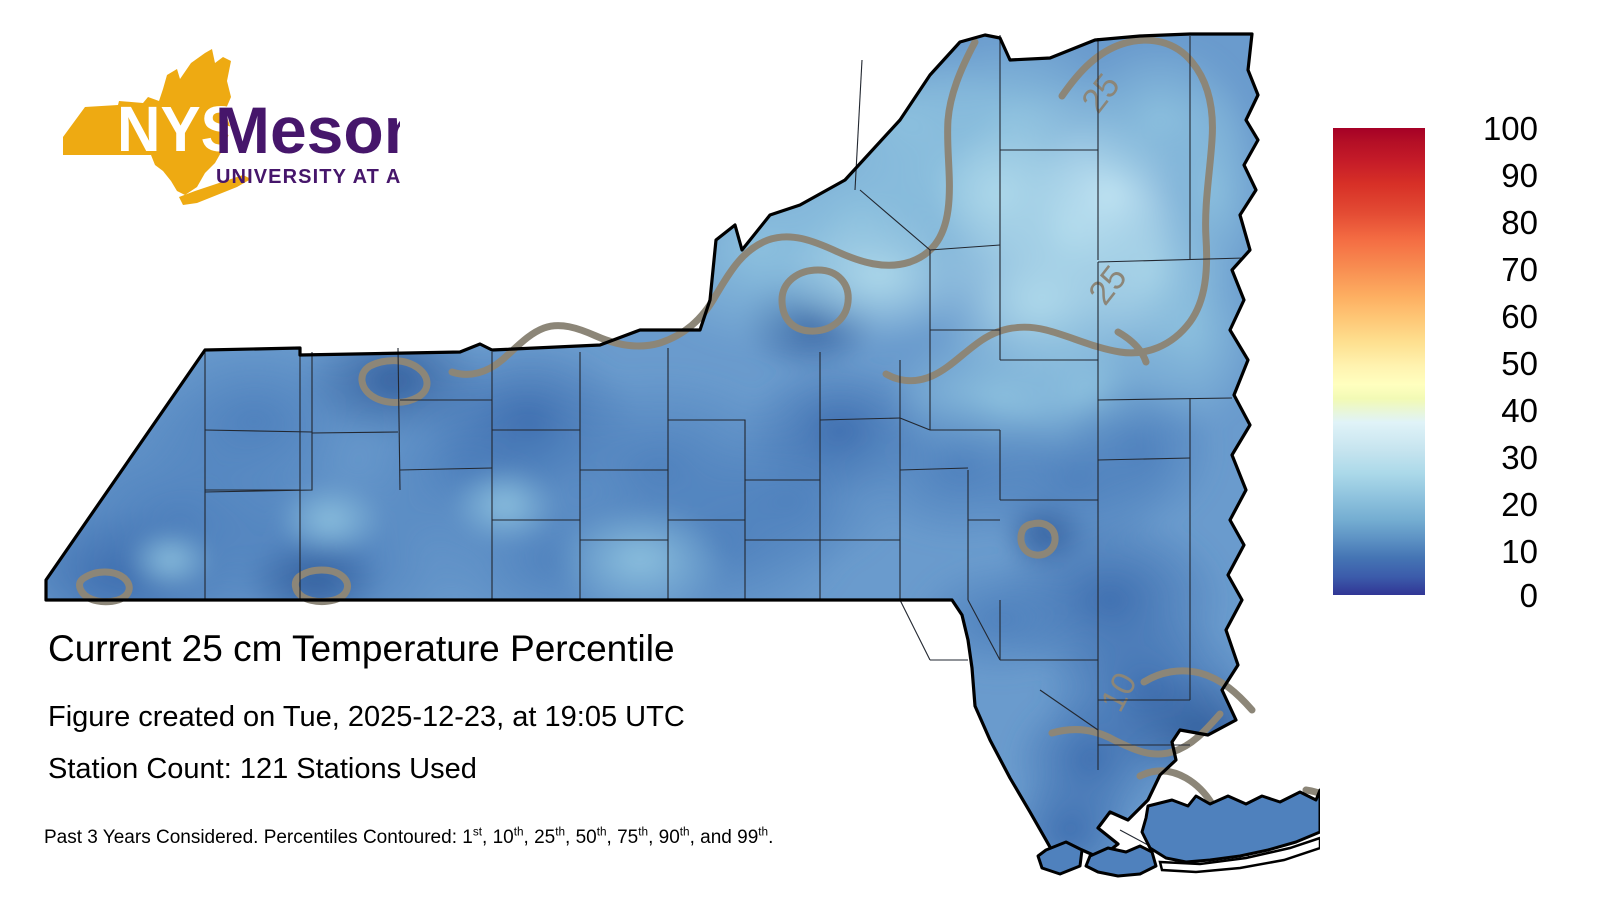 The height and width of the screenshot is (900, 1600). What do you see at coordinates (1519, 269) in the screenshot?
I see `colorbar-tick-70: 70` at bounding box center [1519, 269].